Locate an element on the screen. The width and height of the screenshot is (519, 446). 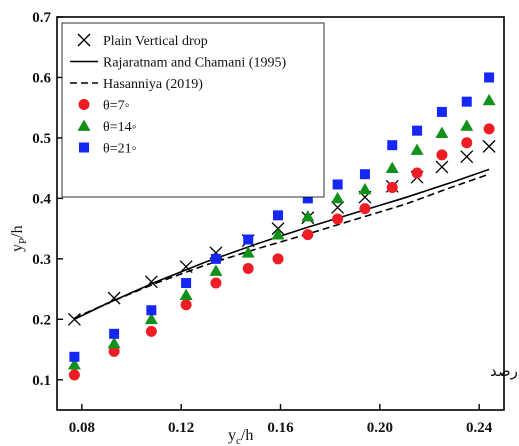
x-axis-title: yc/h is located at coordinates (240, 436).